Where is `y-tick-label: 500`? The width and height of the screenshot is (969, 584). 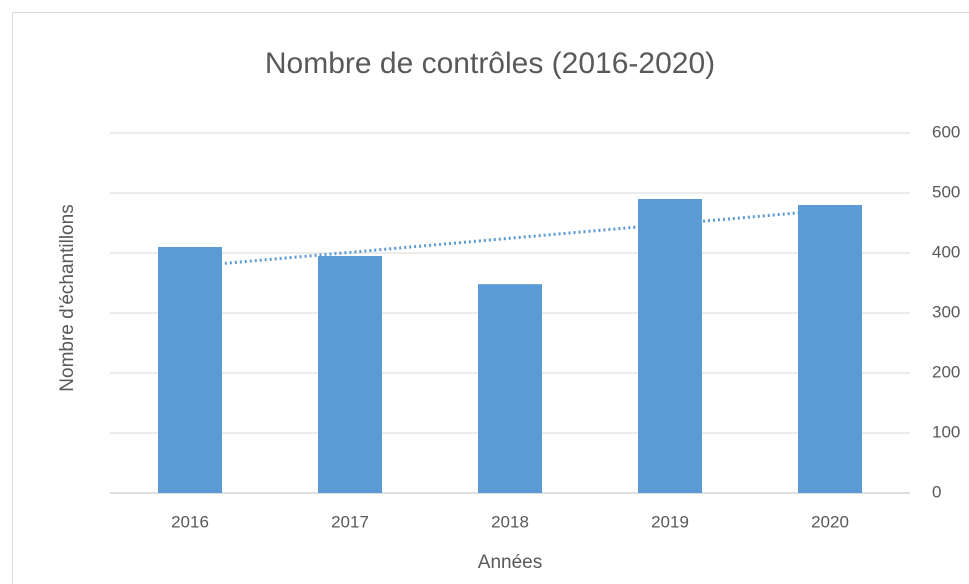 y-tick-label: 500 is located at coordinates (946, 191).